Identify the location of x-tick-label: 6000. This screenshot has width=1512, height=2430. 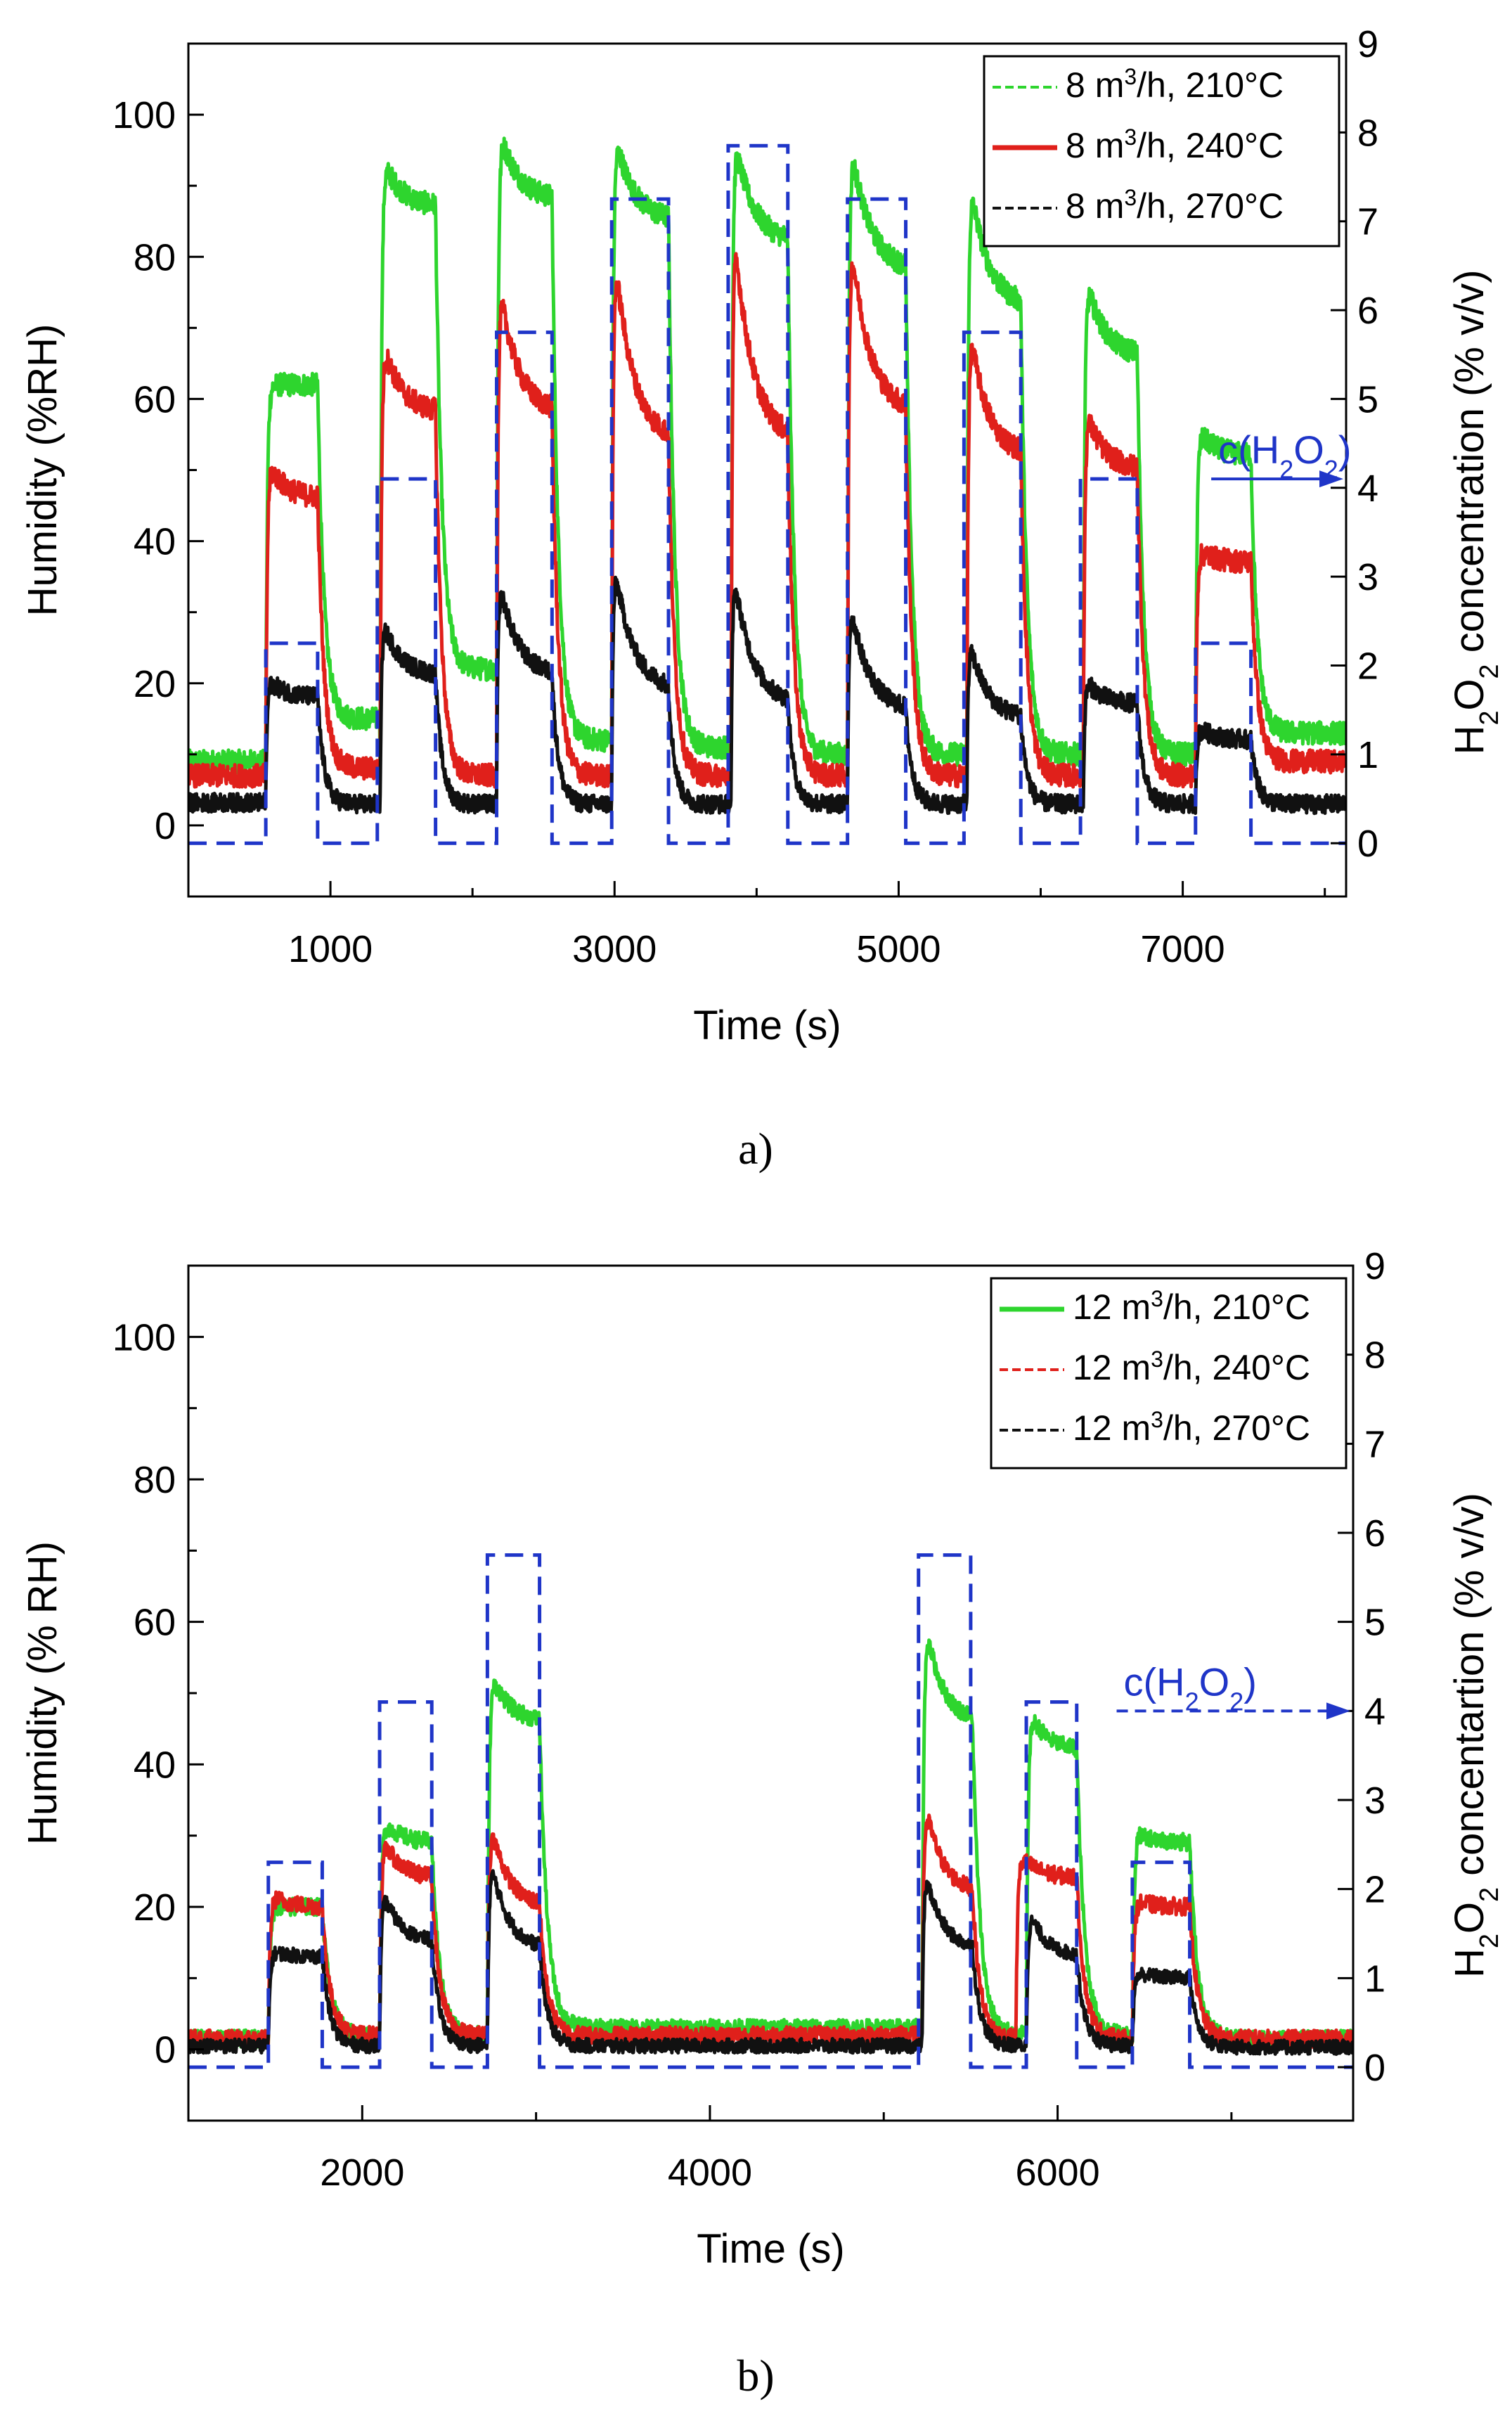
(1057, 2173).